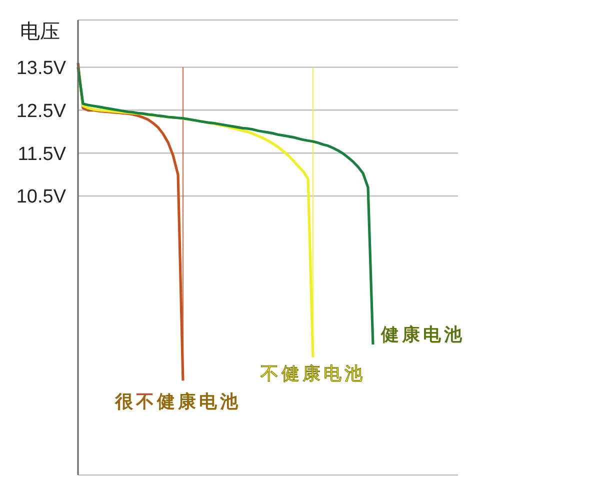 This screenshot has width=610, height=492. Describe the element at coordinates (423, 334) in the screenshot. I see `series-label: 健康电池` at that location.